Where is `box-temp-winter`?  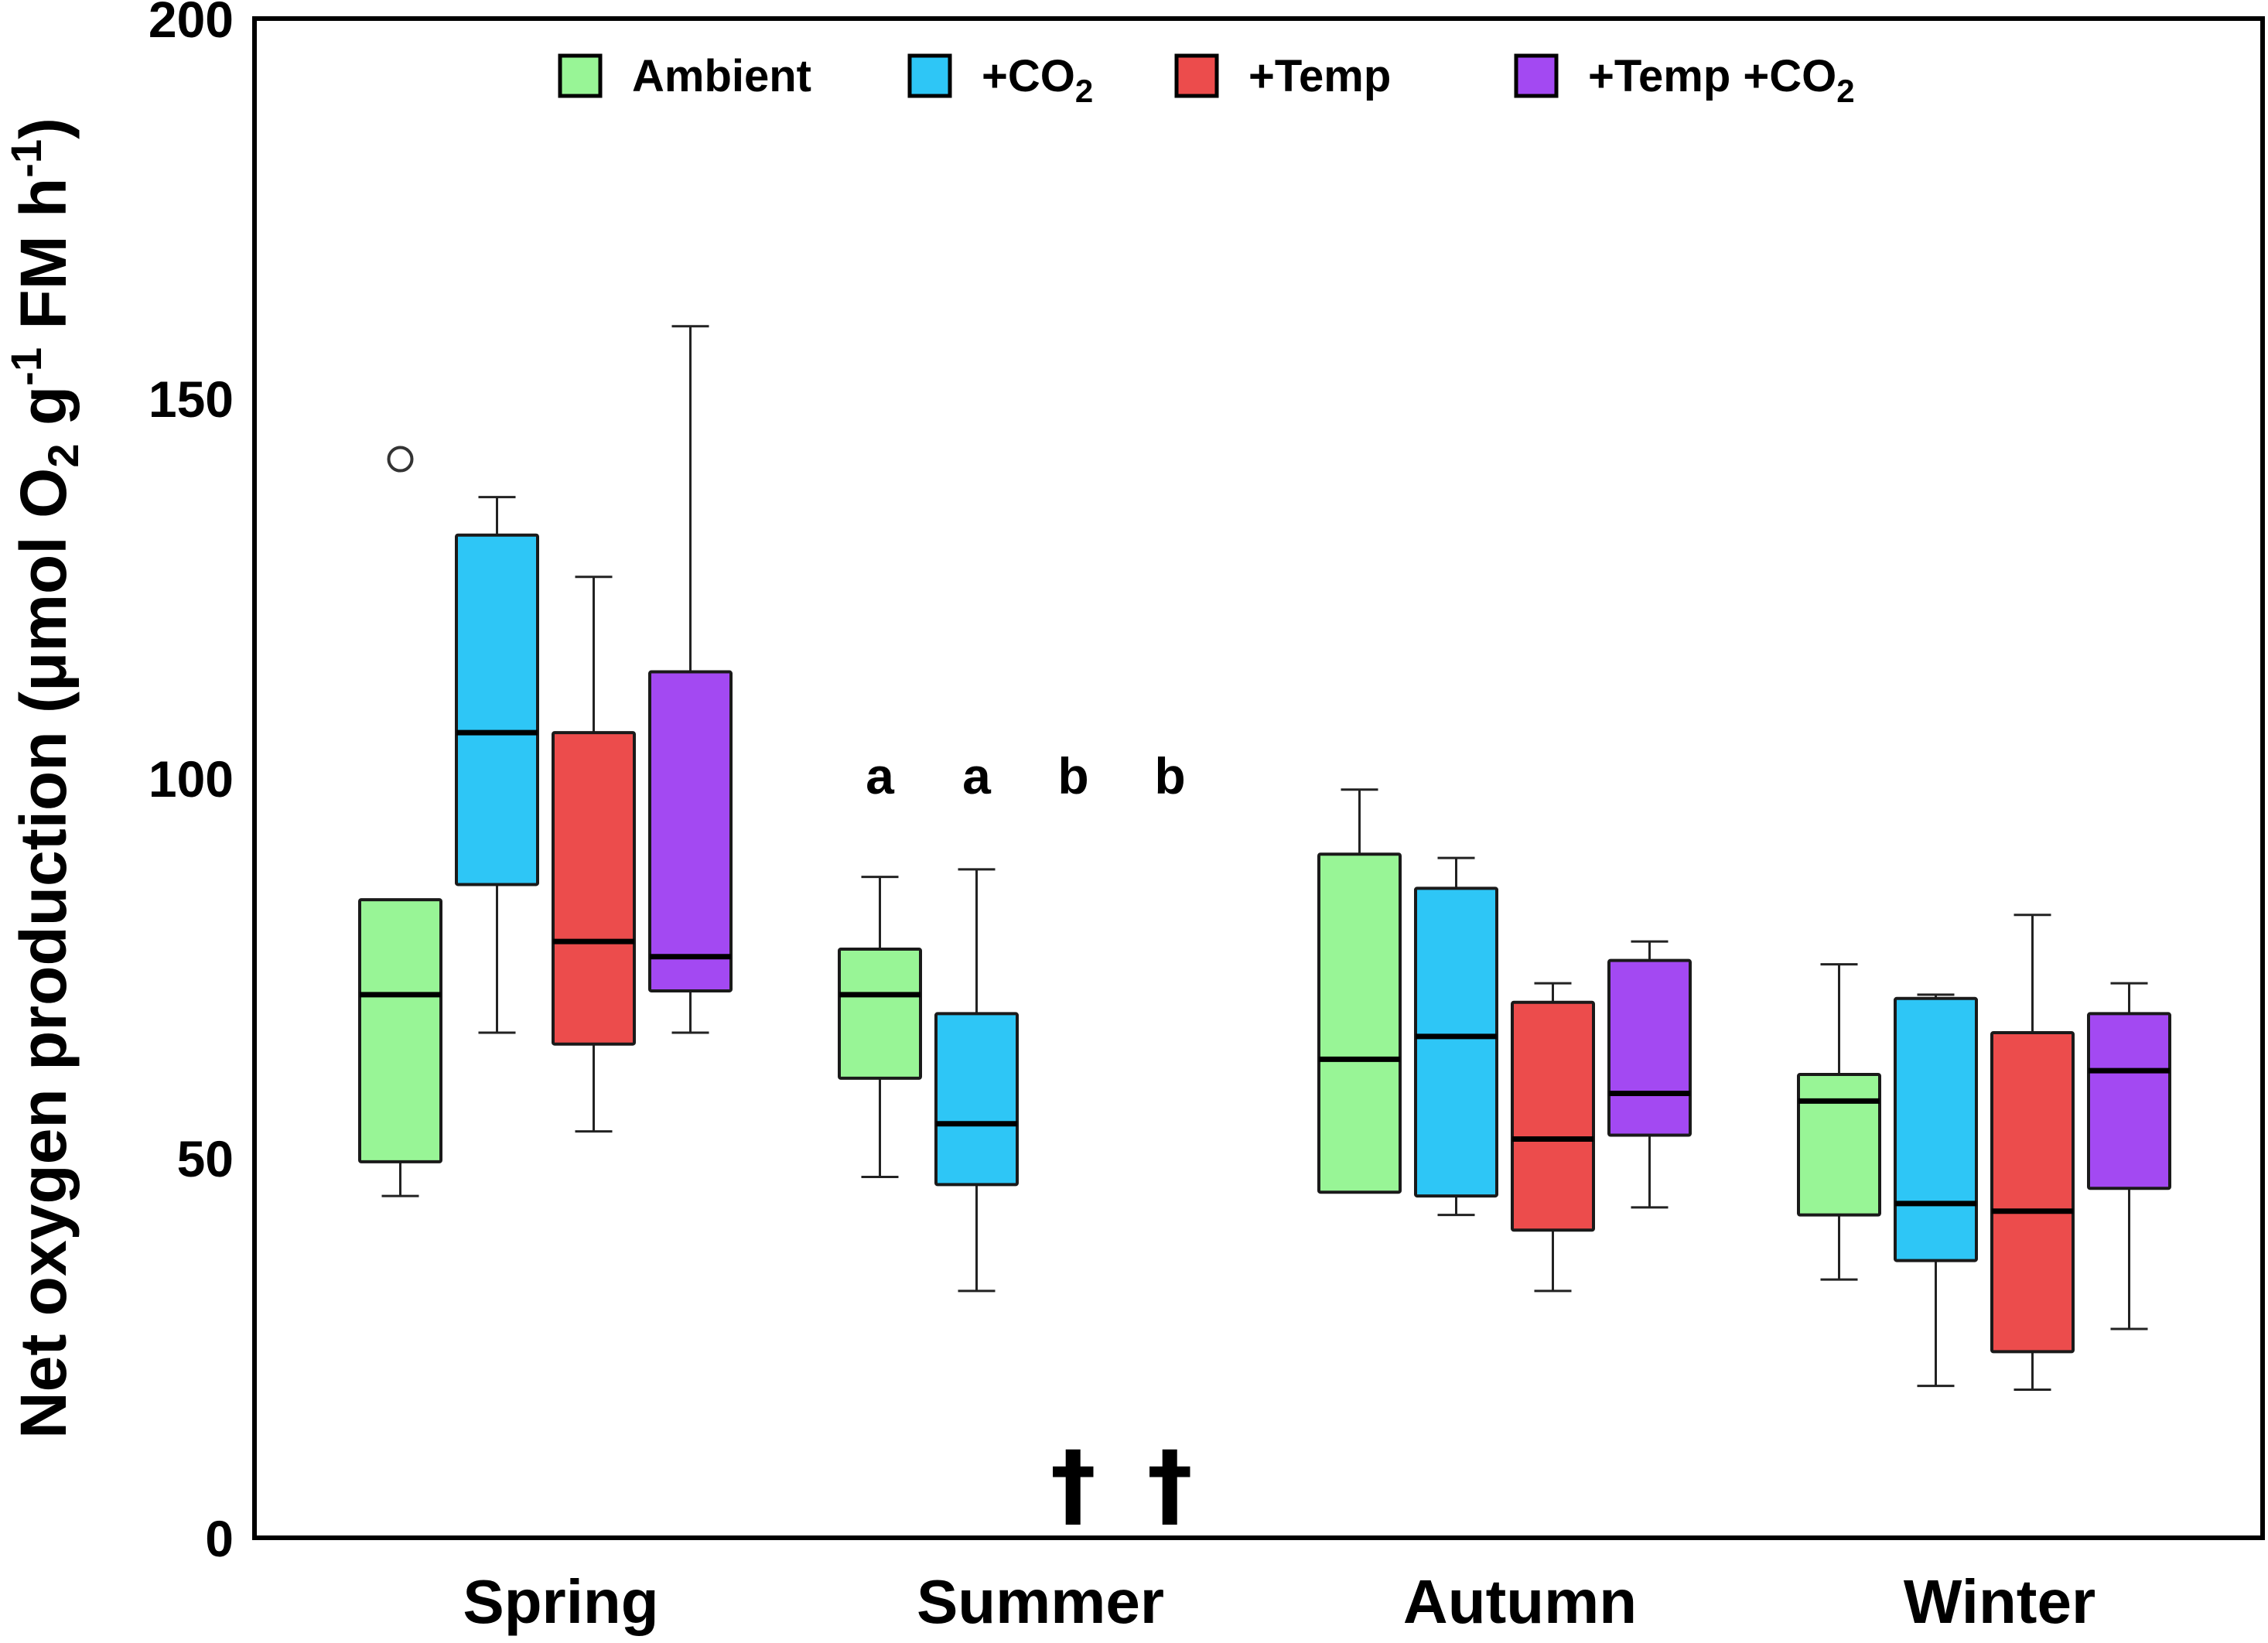 box-temp-winter is located at coordinates (2033, 1192).